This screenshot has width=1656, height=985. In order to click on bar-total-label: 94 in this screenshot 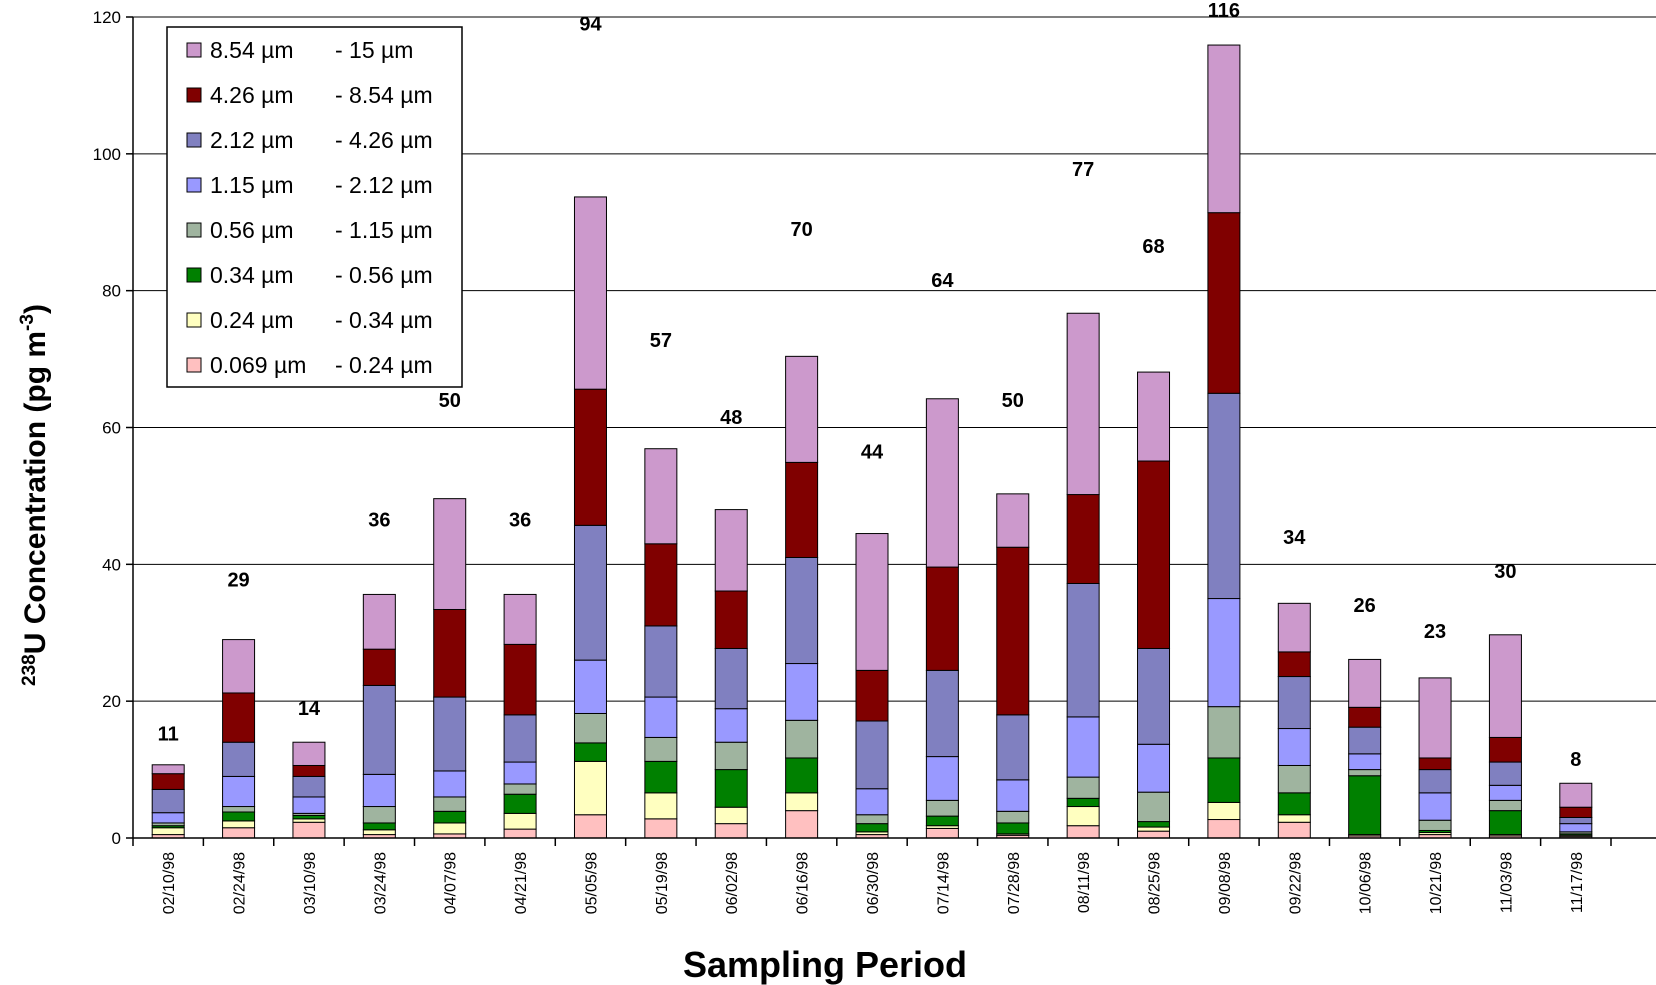, I will do `click(590, 25)`.